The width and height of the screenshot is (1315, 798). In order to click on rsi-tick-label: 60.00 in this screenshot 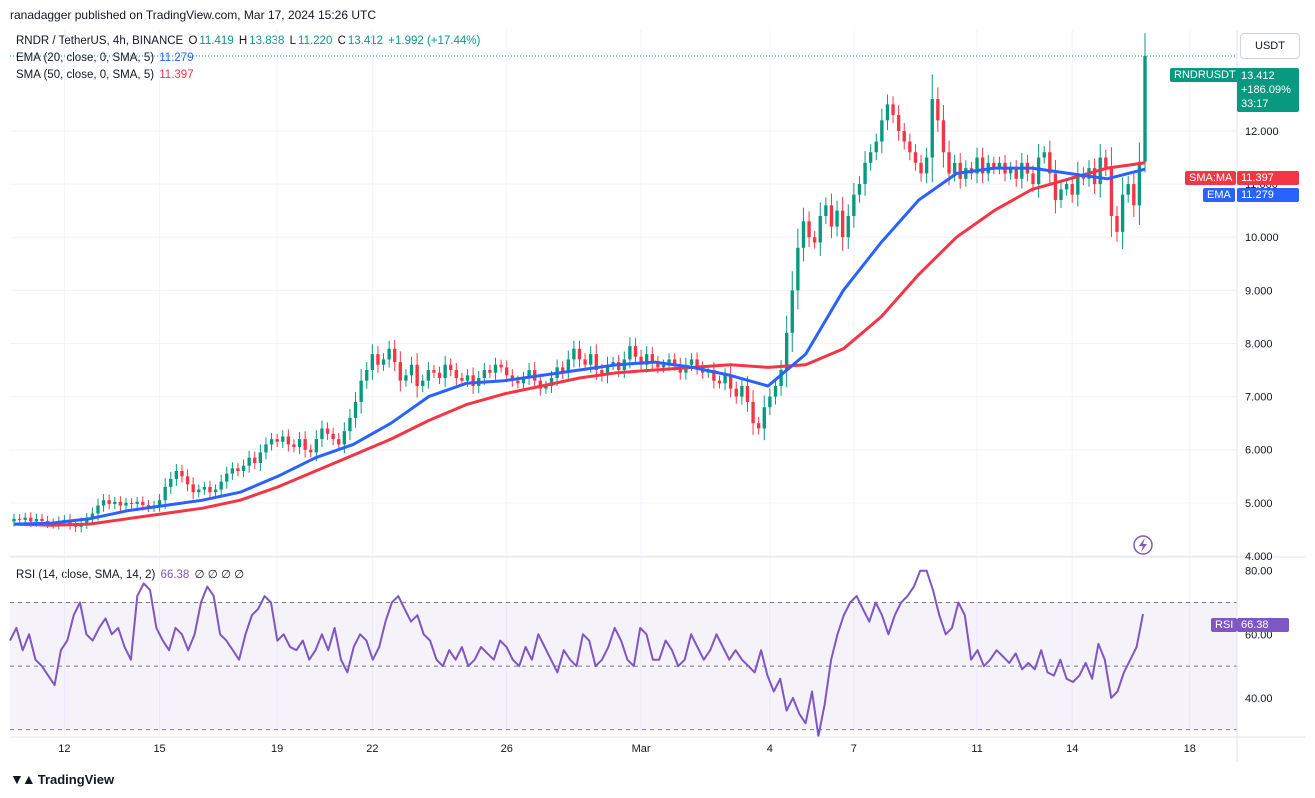, I will do `click(1259, 635)`.